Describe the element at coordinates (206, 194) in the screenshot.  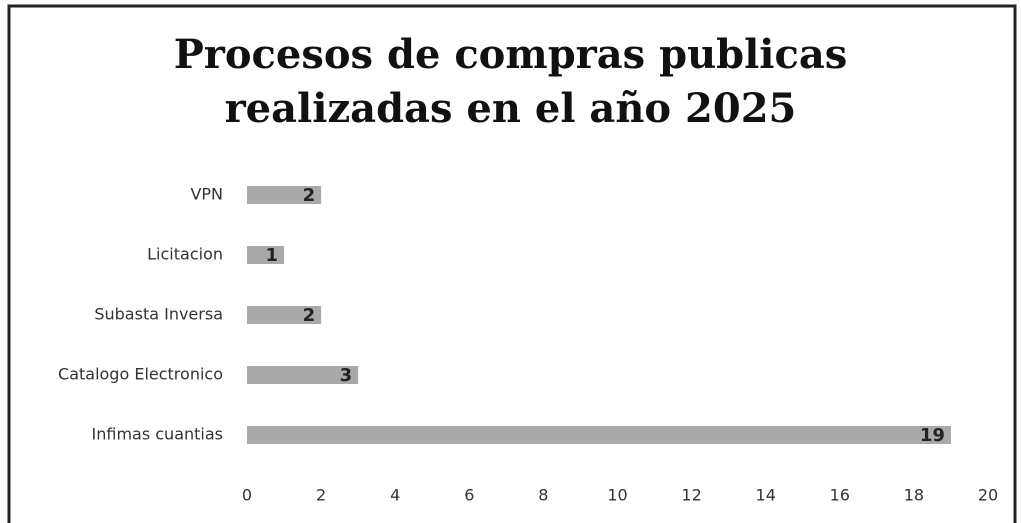
I see `y-tick-label: VPN` at that location.